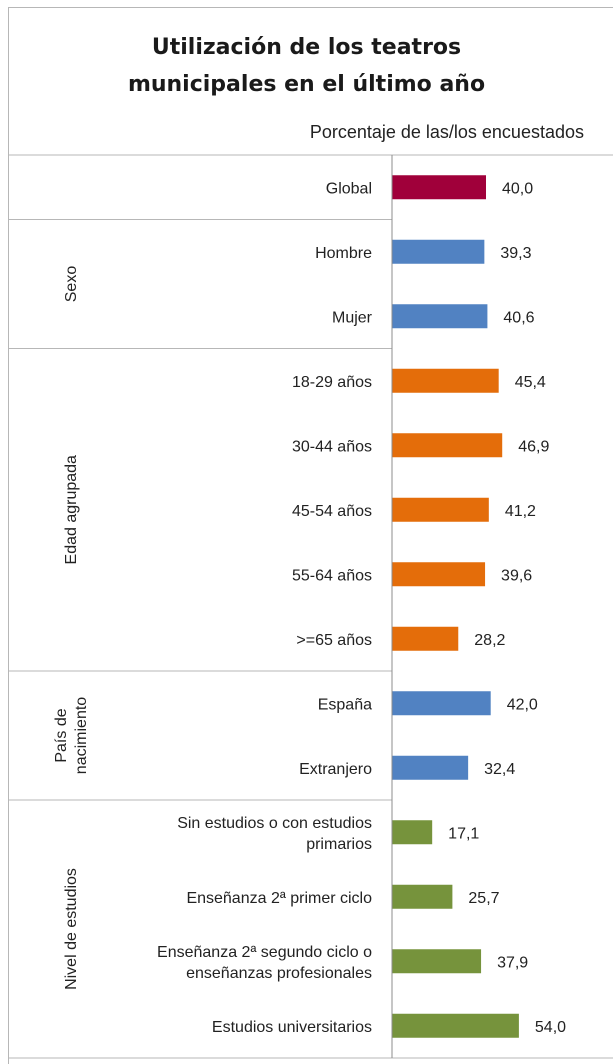 This screenshot has height=1064, width=613. Describe the element at coordinates (292, 1027) in the screenshot. I see `category-label: Estudios universitarios` at that location.